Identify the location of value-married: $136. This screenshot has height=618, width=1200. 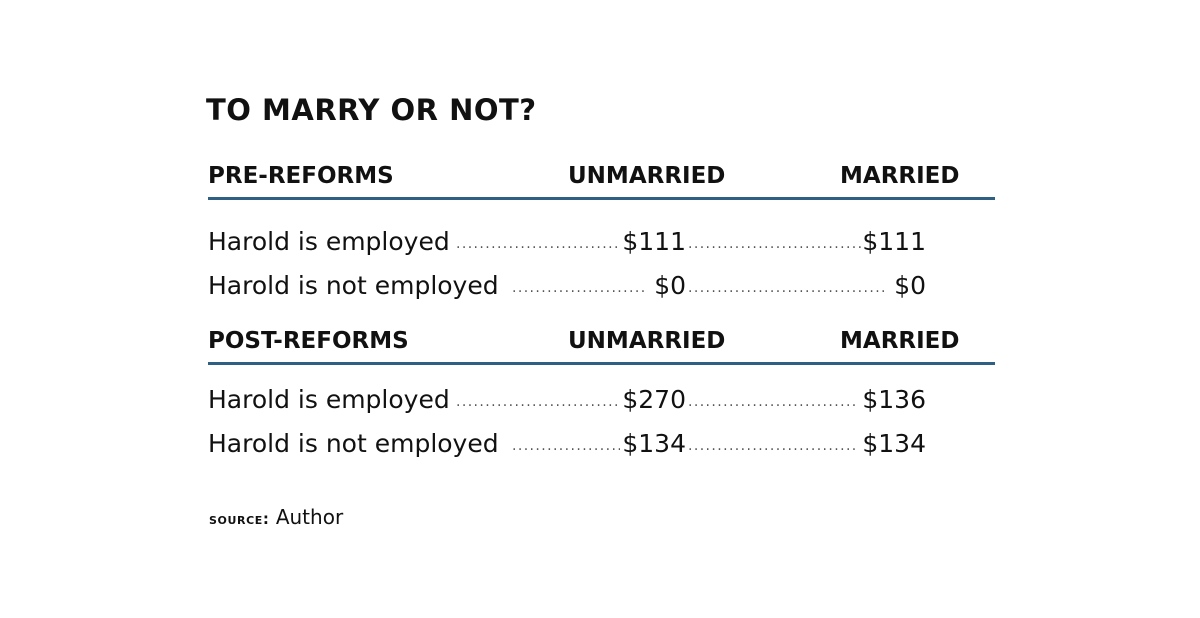
(894, 399).